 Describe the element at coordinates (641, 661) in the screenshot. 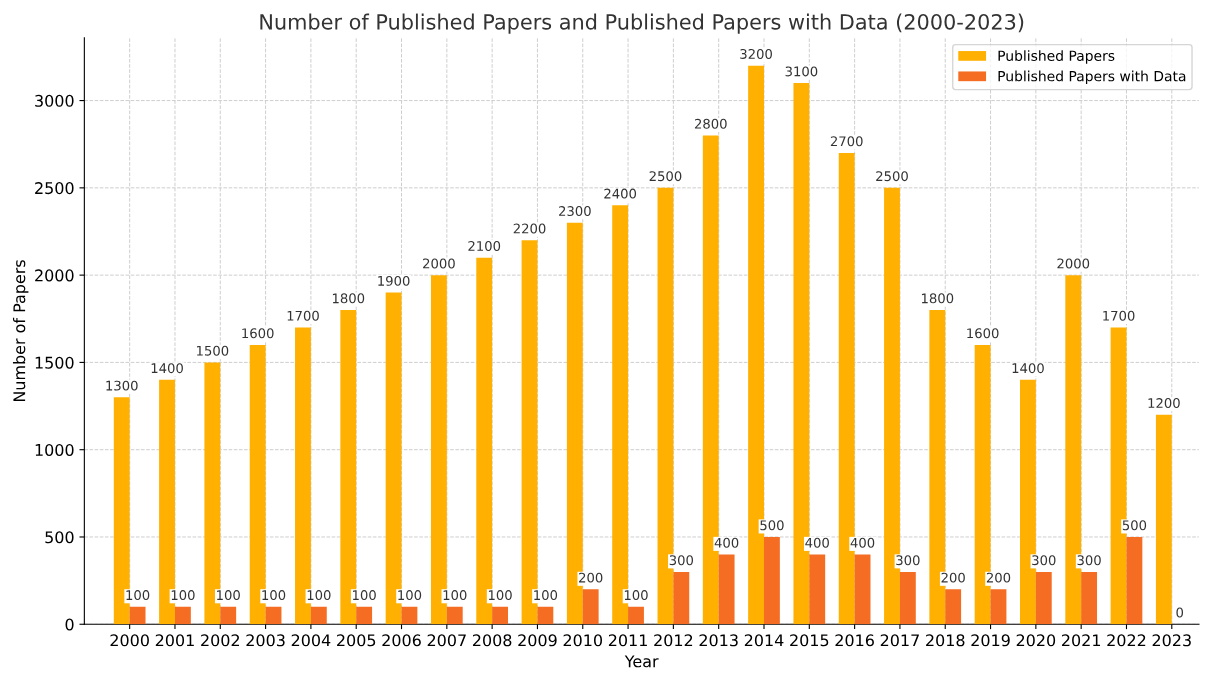

I see `x-axis-title: Year` at that location.